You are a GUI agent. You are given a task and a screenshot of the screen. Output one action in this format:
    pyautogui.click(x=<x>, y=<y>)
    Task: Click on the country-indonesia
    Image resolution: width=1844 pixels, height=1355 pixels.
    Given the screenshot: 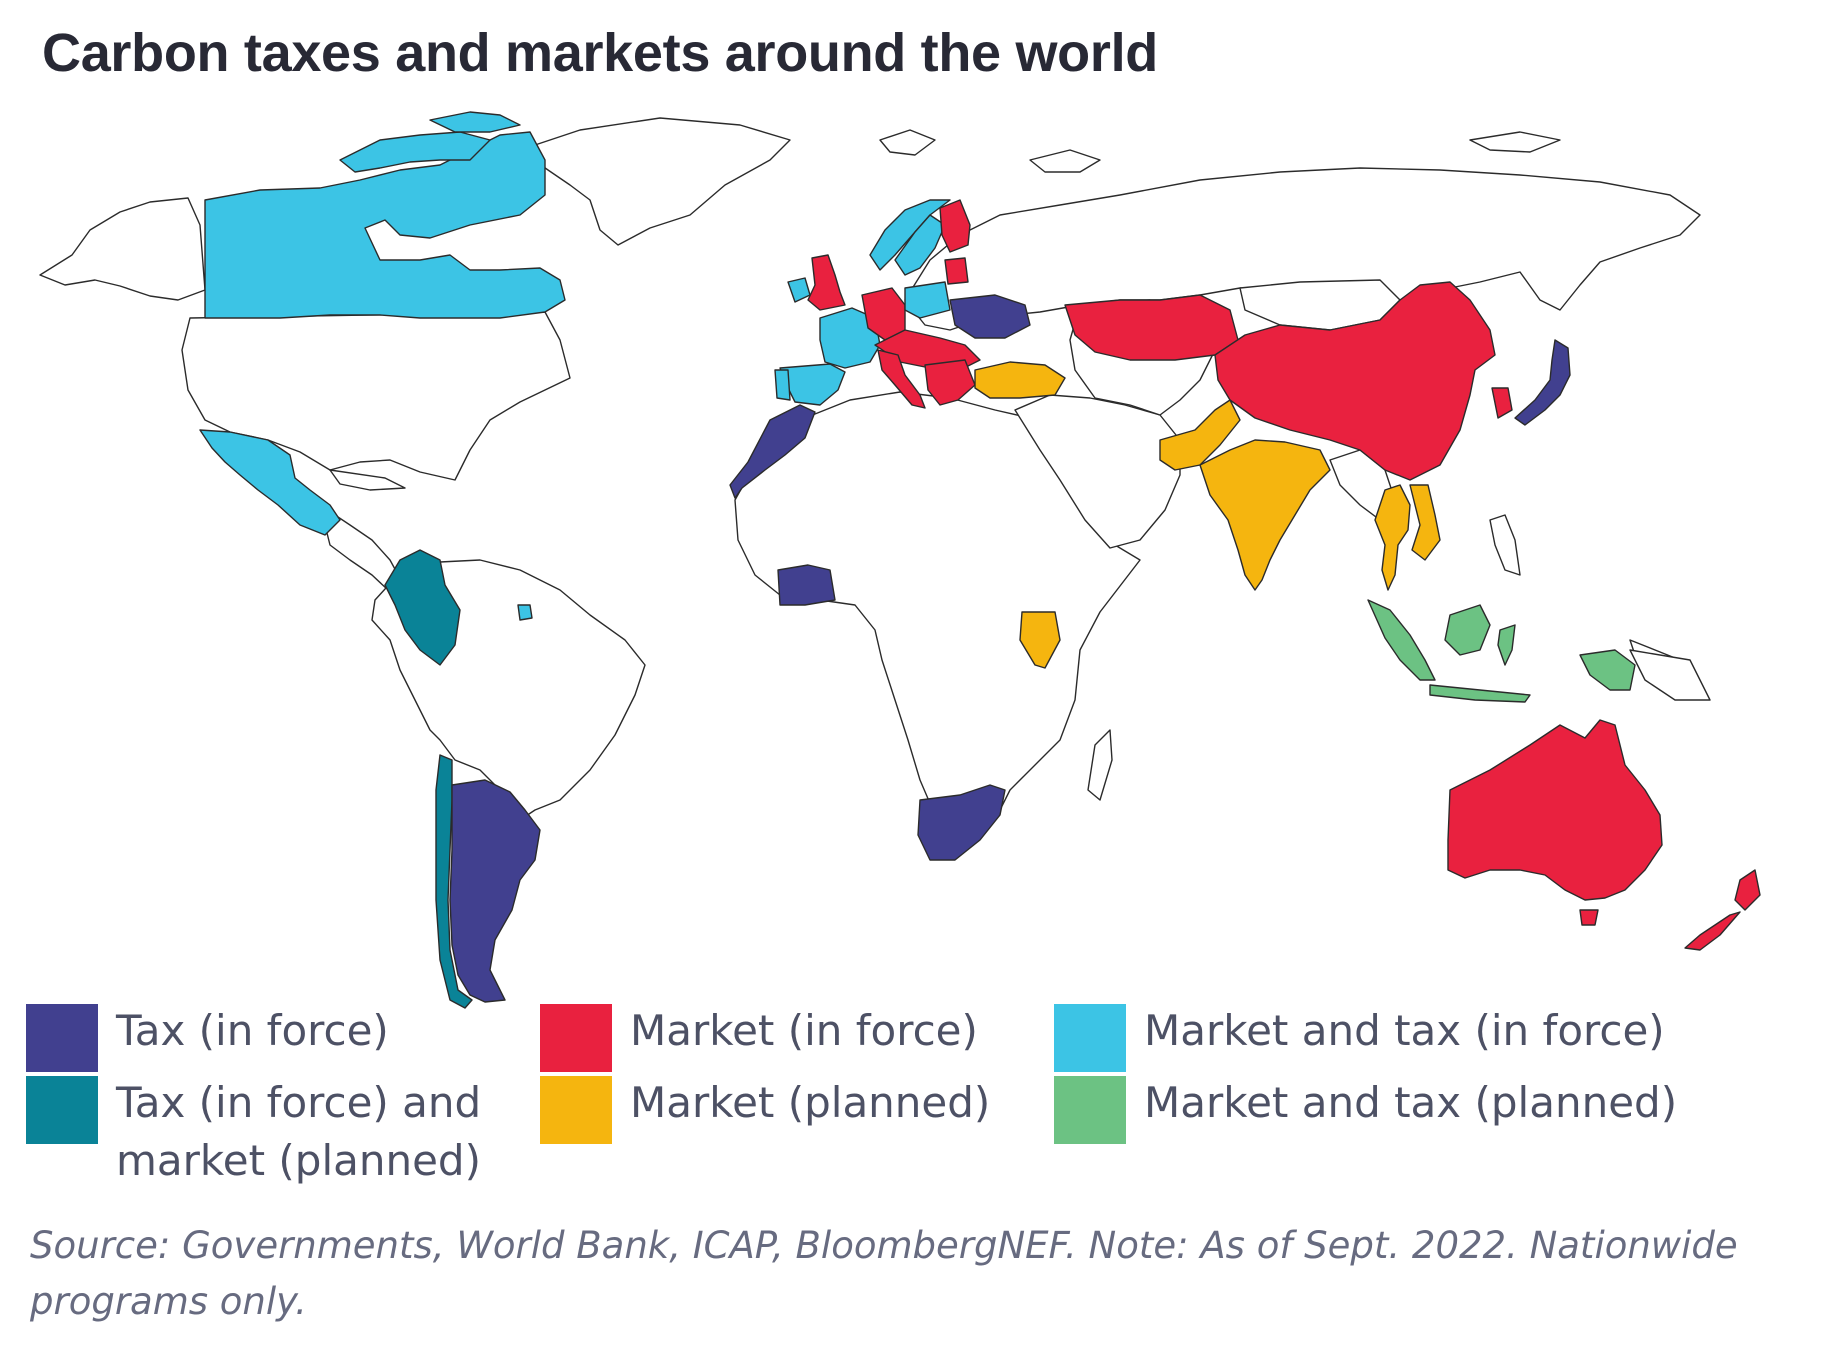 What is the action you would take?
    pyautogui.click(x=1401, y=640)
    